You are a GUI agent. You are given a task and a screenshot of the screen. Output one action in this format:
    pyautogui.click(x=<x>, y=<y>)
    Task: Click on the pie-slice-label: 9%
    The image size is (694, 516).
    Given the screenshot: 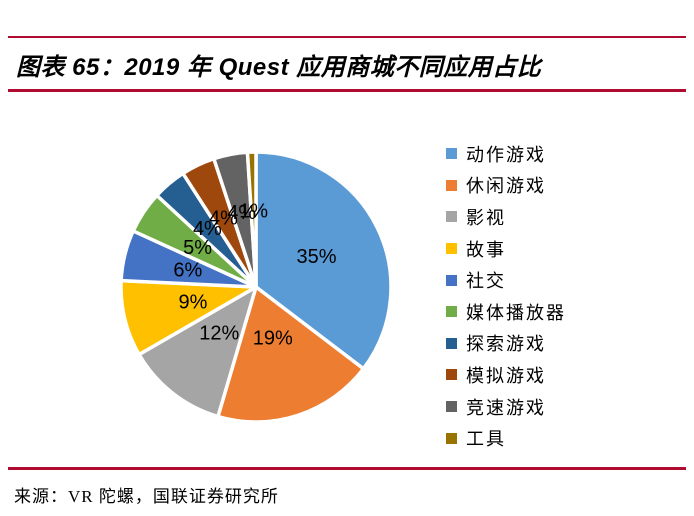 What is the action you would take?
    pyautogui.click(x=193, y=302)
    